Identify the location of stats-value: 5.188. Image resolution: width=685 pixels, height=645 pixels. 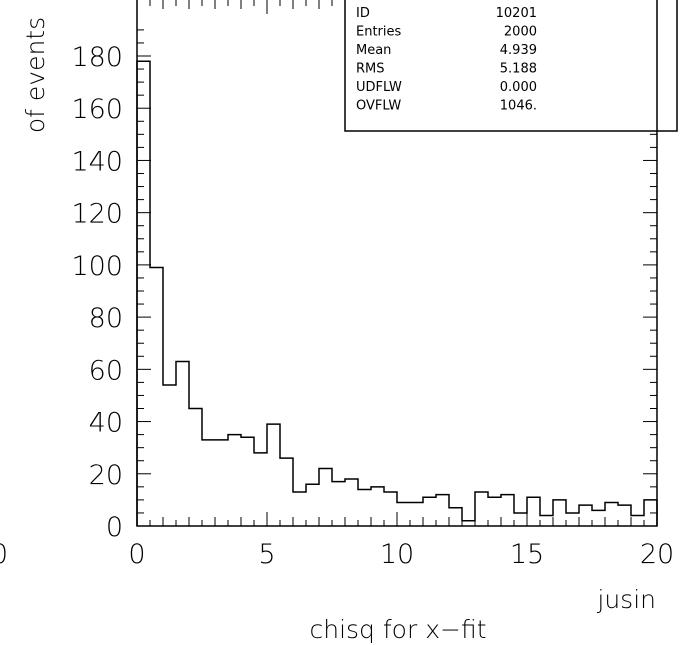
(518, 69).